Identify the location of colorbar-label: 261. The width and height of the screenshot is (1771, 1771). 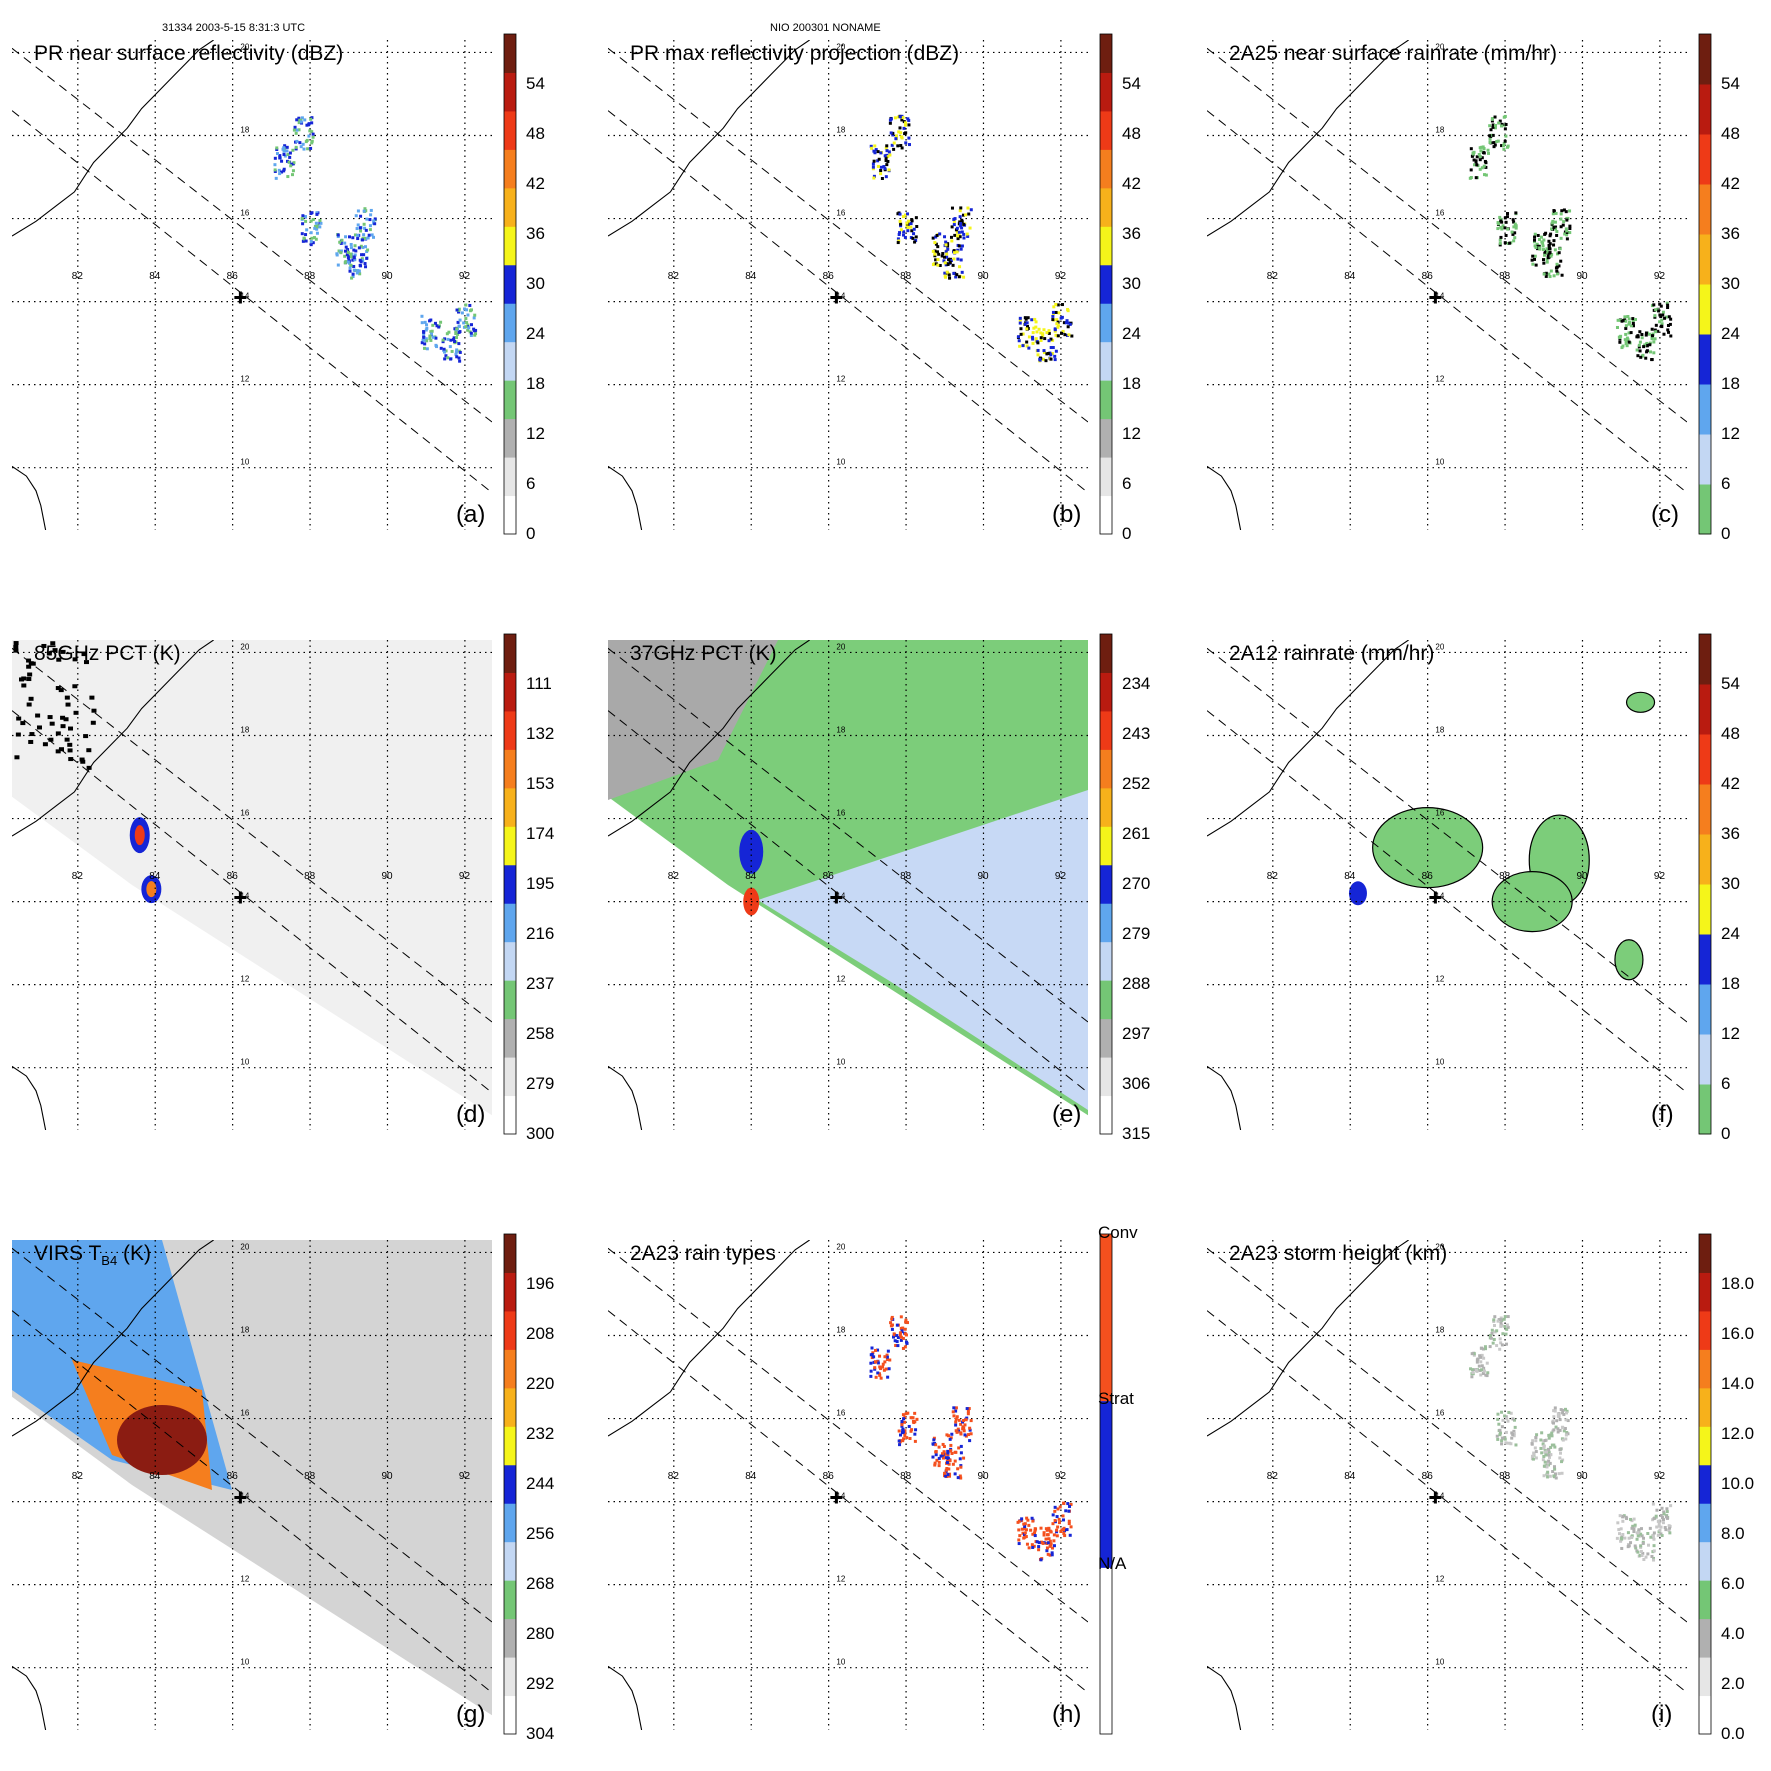
(1136, 833).